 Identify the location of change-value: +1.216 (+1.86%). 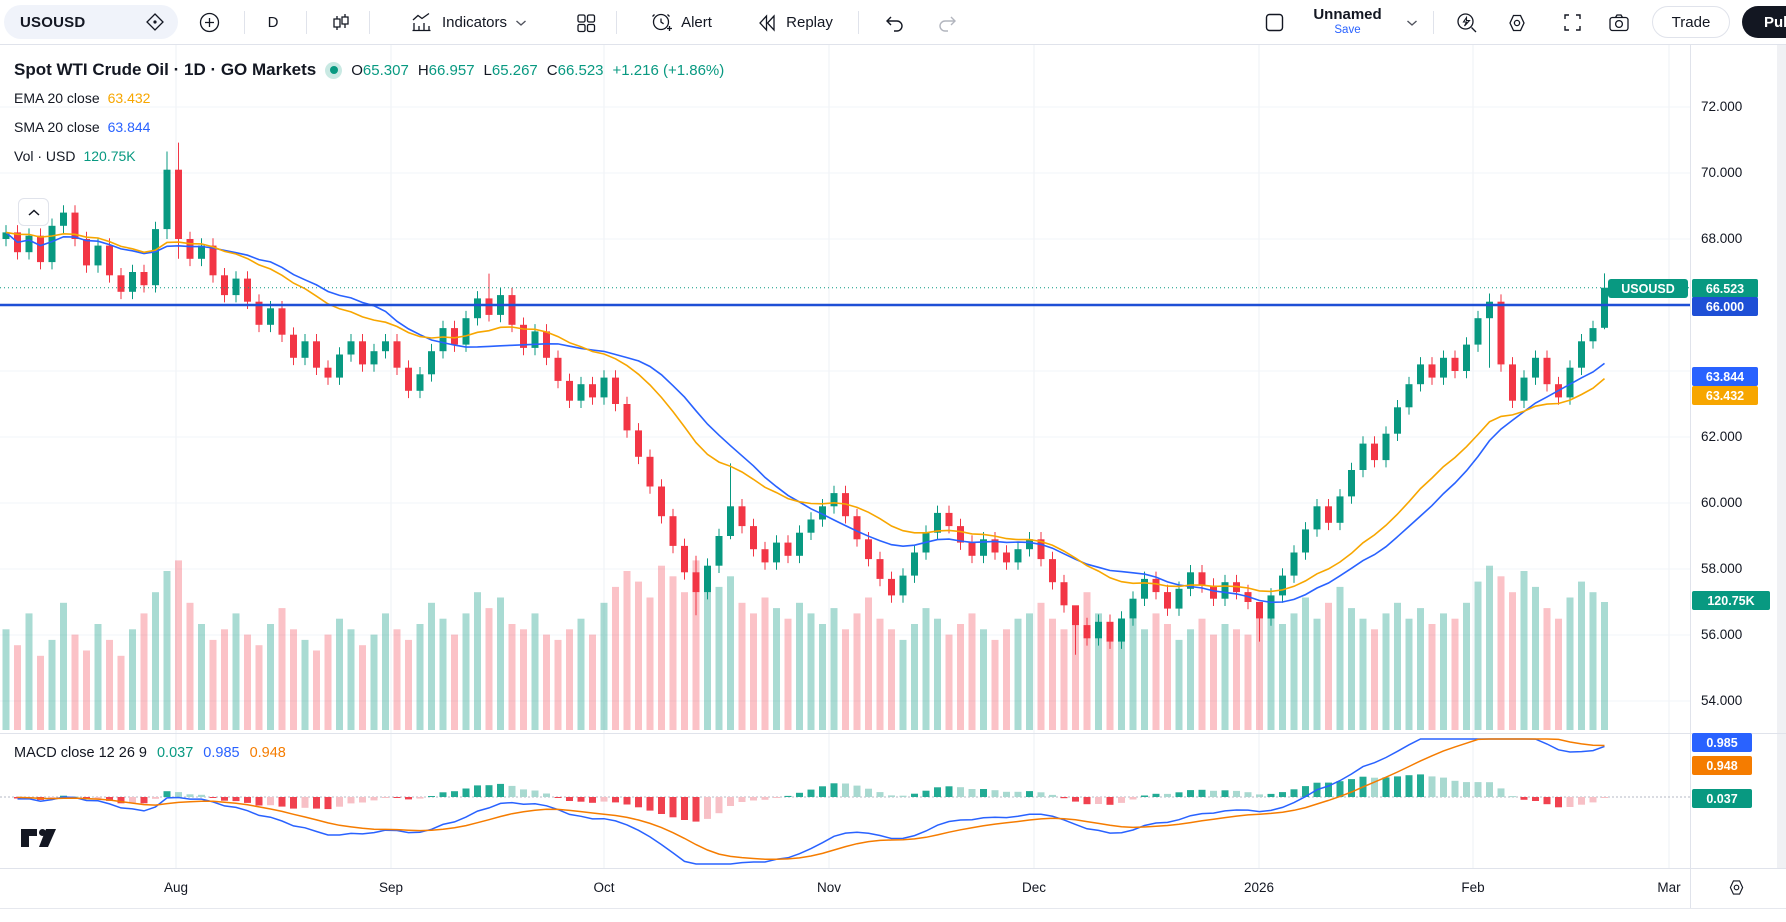
(668, 70).